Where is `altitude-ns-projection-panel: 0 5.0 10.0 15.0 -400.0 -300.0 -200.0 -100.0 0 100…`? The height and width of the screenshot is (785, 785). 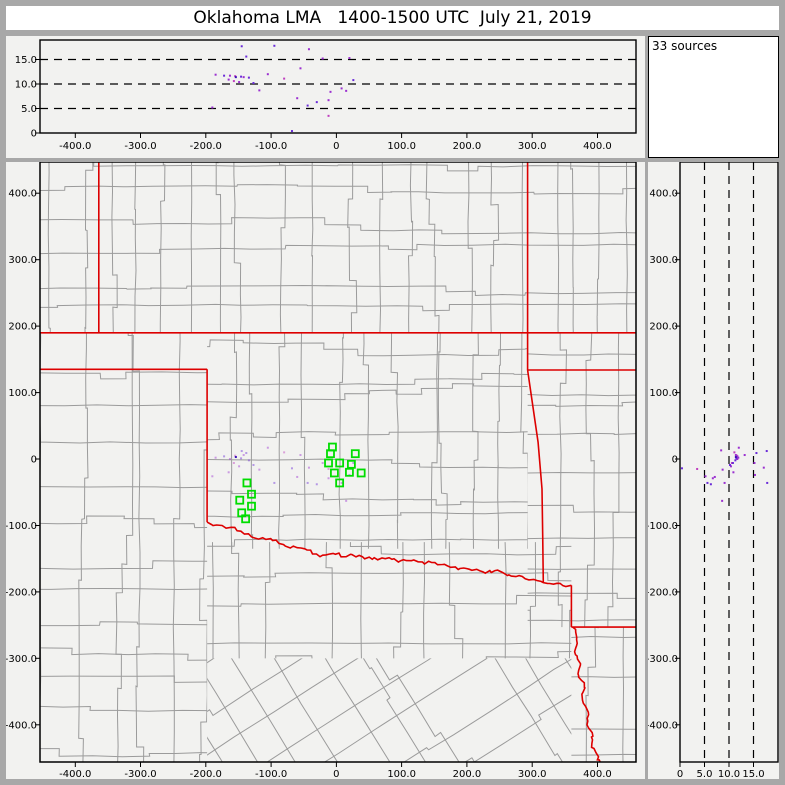 altitude-ns-projection-panel: 0 5.0 10.0 15.0 -400.0 -300.0 -200.0 -100.0 0 100… is located at coordinates (713, 470).